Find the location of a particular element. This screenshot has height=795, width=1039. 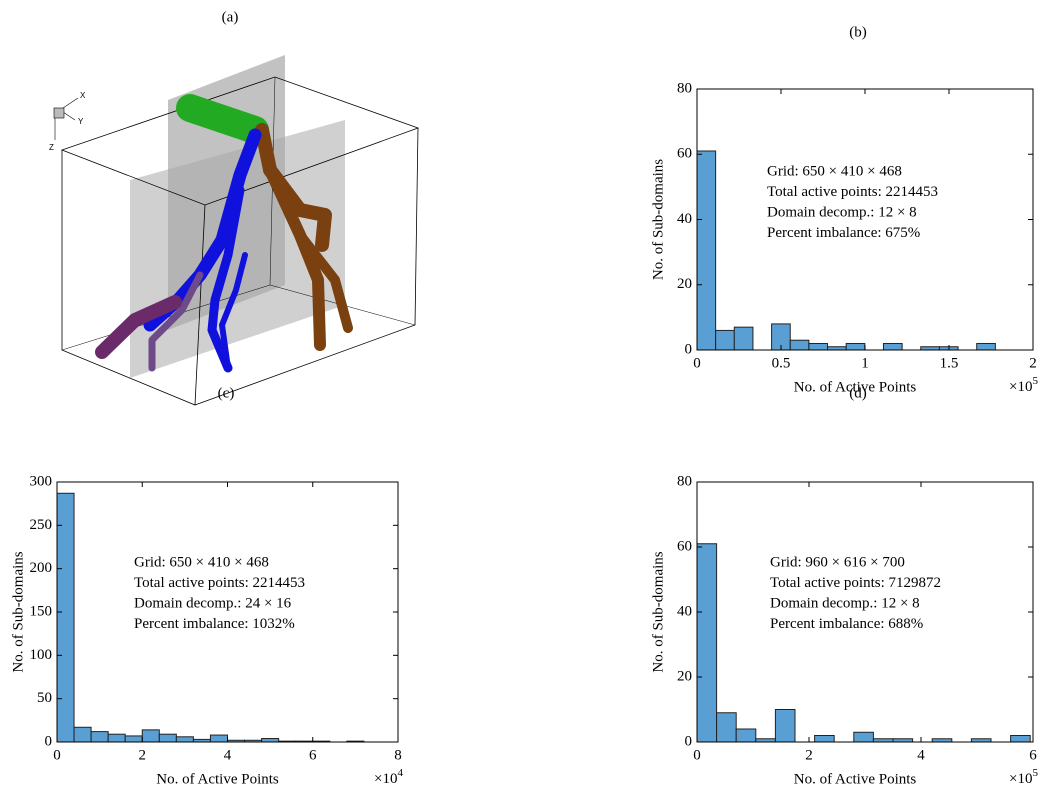

x-tick-label: 8 is located at coordinates (398, 755).